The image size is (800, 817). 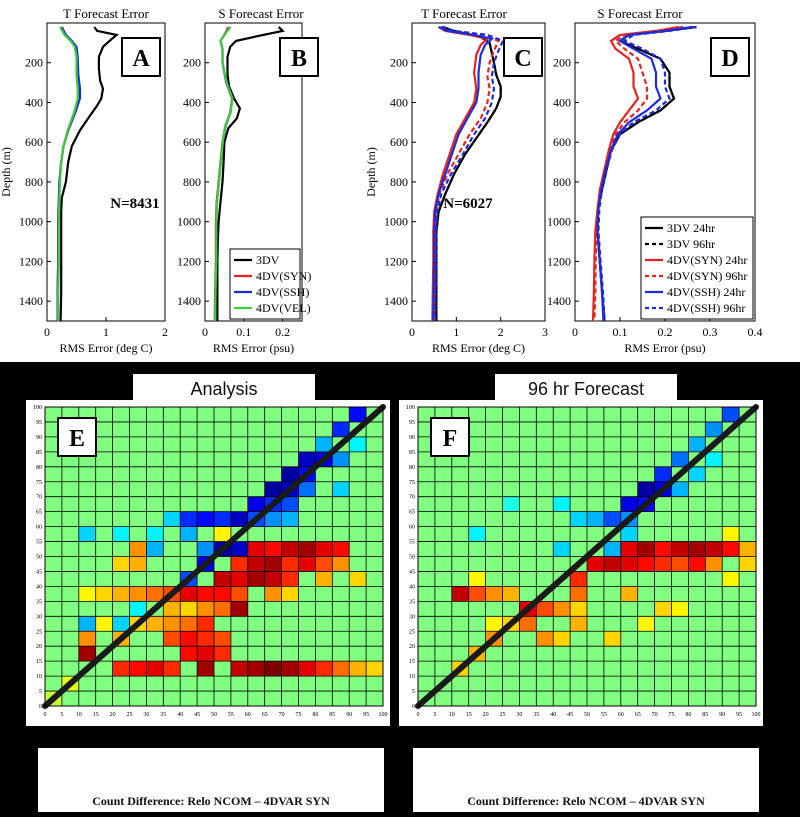 I want to click on panel-f-letter-box, so click(x=450, y=437).